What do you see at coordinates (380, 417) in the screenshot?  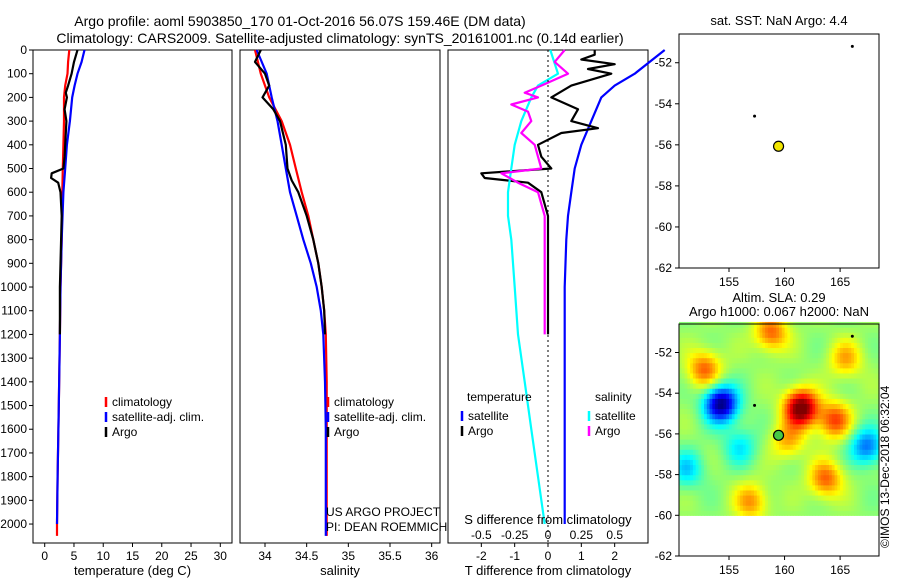 I see `legend-label: satellite-adj. clim.` at bounding box center [380, 417].